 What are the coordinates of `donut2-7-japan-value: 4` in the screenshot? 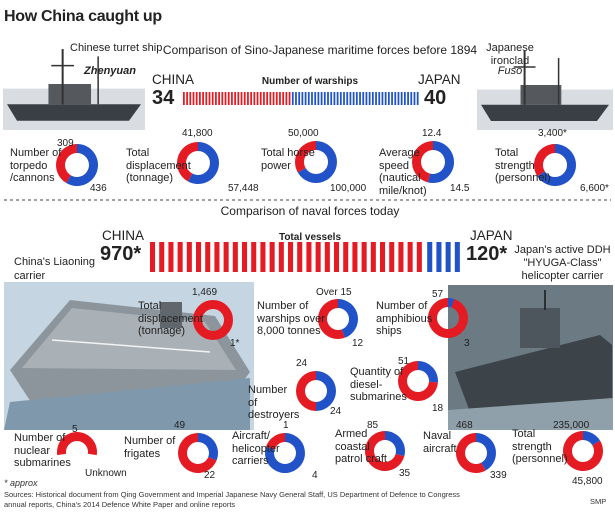 It's located at (315, 475).